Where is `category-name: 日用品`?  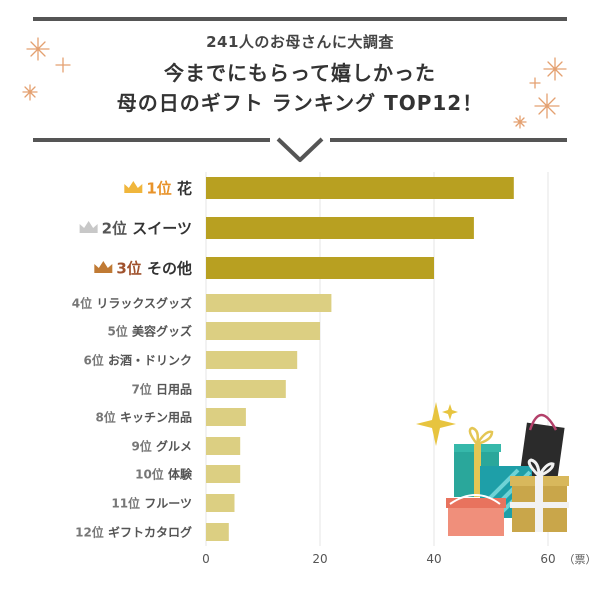
category-name: 日用品 is located at coordinates (174, 389).